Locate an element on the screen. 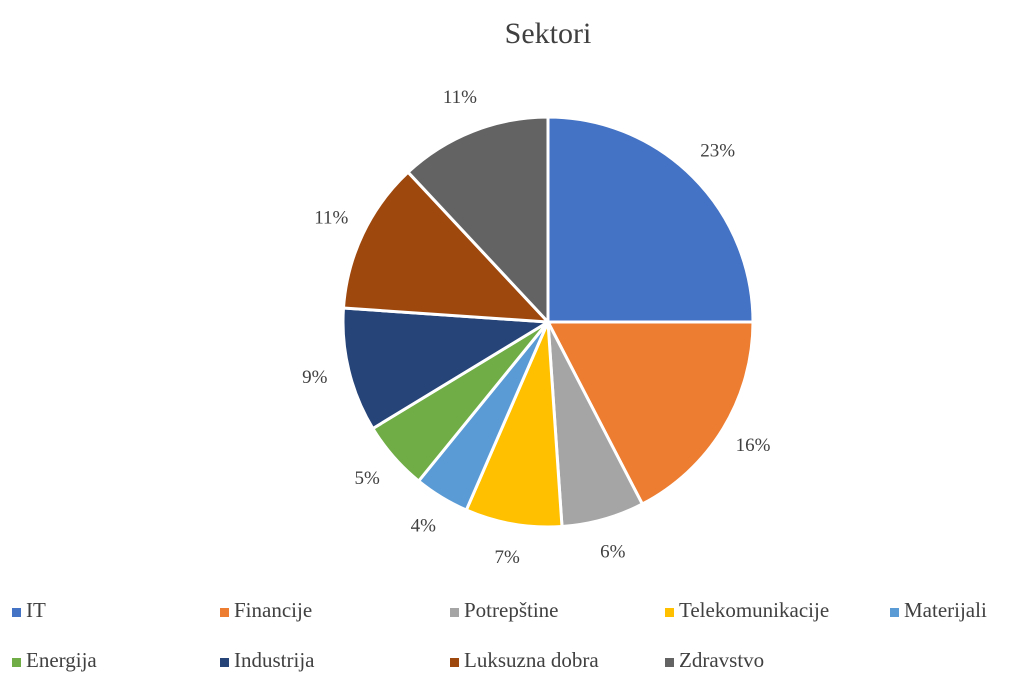  data-label: 4% is located at coordinates (424, 525).